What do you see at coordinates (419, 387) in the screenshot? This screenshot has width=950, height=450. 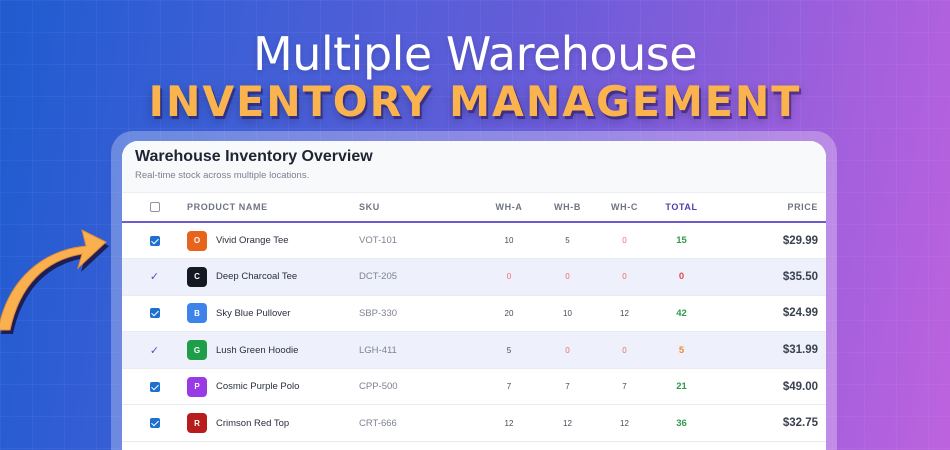 I see `sku-cell: CPP-500` at bounding box center [419, 387].